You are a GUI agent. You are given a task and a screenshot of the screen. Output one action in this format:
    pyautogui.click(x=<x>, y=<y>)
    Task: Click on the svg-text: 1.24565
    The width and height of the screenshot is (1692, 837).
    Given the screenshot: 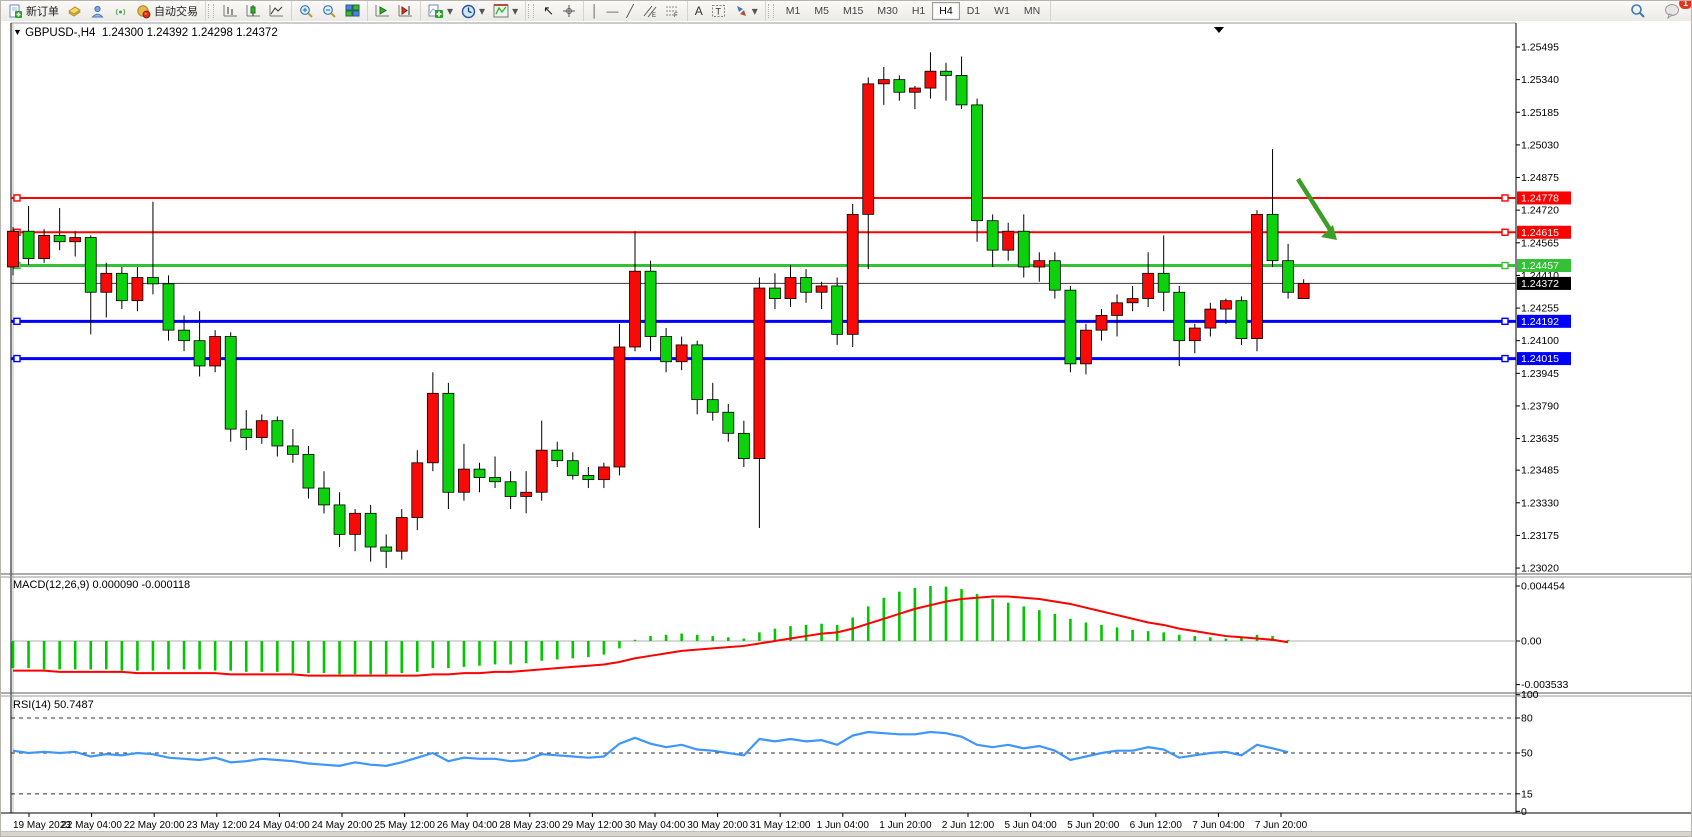 What is the action you would take?
    pyautogui.click(x=1540, y=243)
    